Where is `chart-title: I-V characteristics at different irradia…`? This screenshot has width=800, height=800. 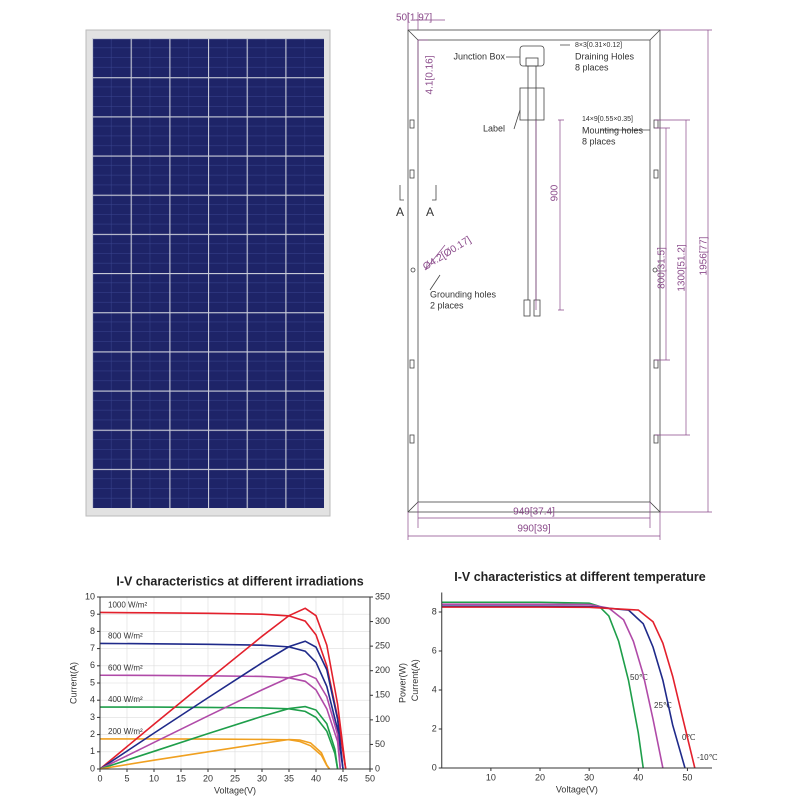 chart-title: I-V characteristics at different irradia… is located at coordinates (239, 581).